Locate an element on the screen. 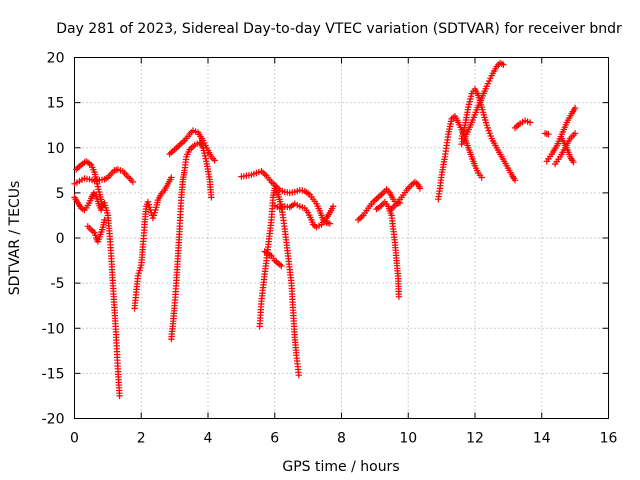 This screenshot has width=640, height=480. x-tick-label: 10 is located at coordinates (408, 439).